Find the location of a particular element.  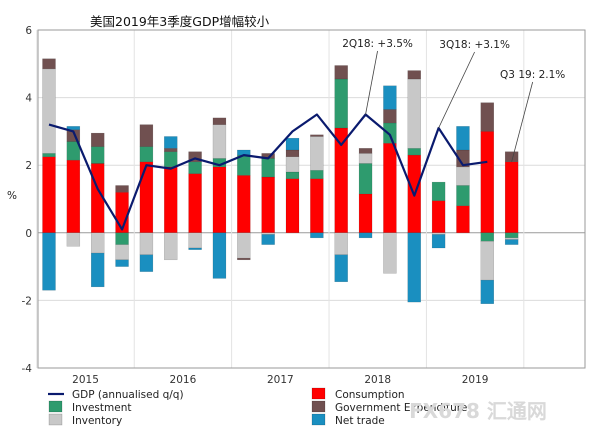

legend-swatch-consumption is located at coordinates (318, 393).